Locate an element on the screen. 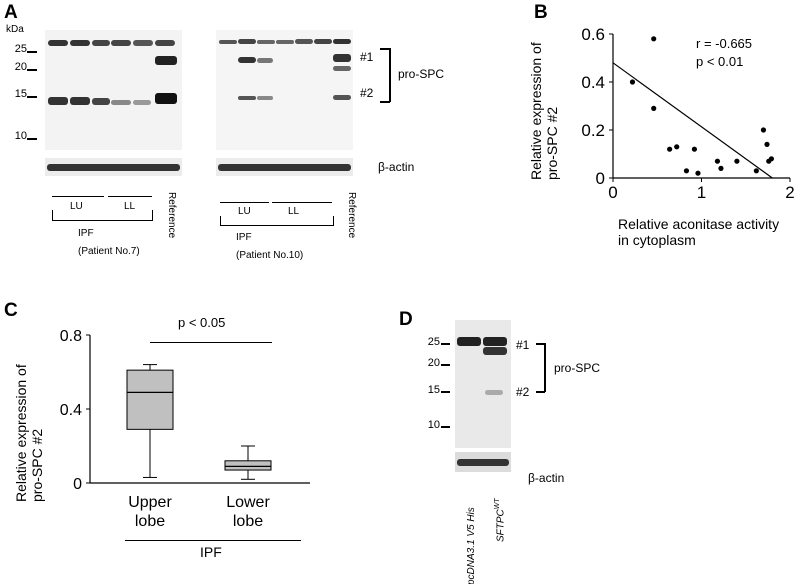 The height and width of the screenshot is (584, 809). significance-line is located at coordinates (211, 342).